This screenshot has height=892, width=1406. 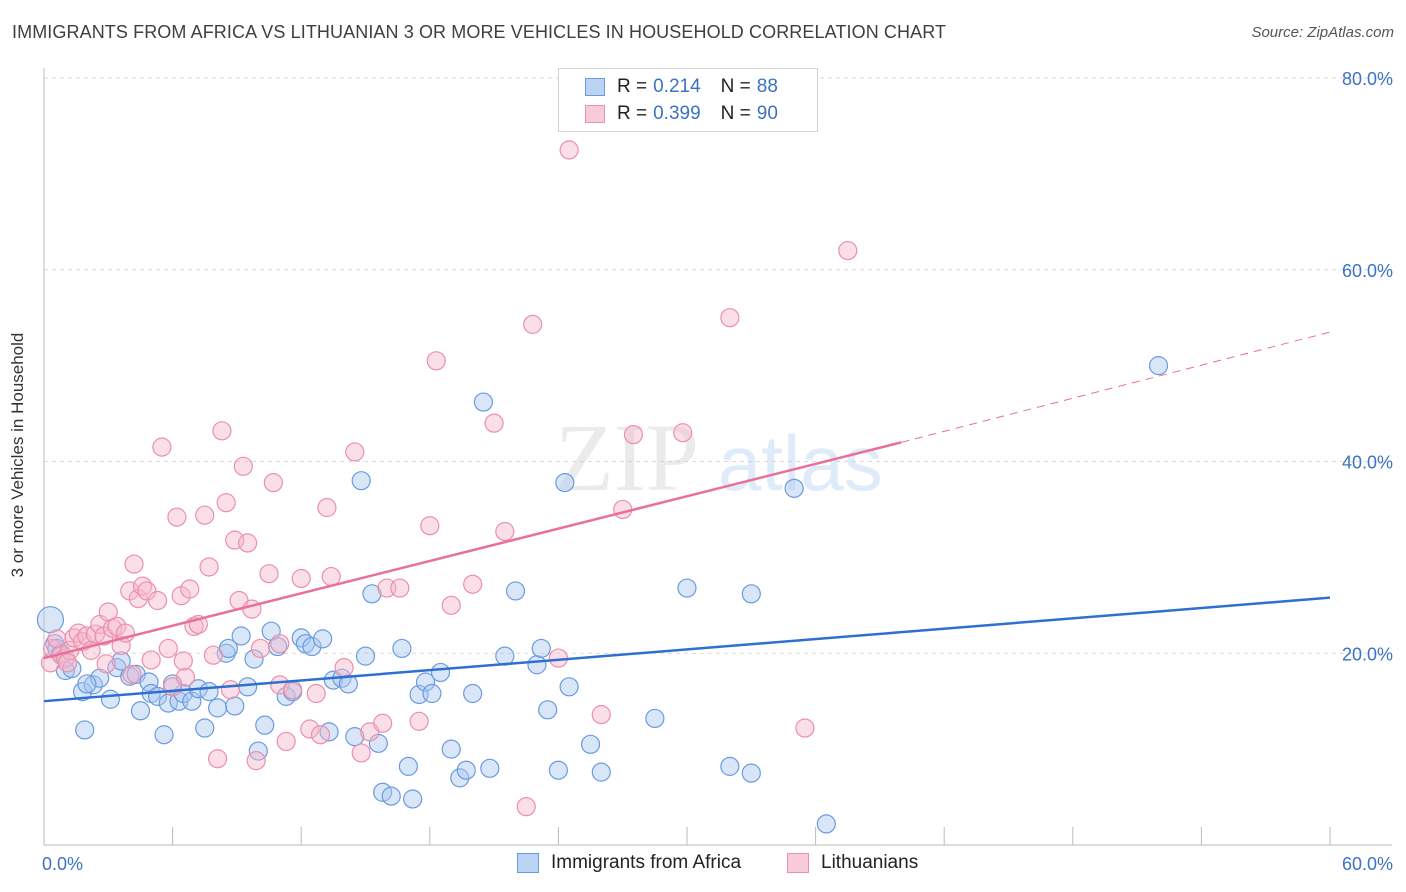 I want to click on trend-line-africa, so click(x=687, y=649).